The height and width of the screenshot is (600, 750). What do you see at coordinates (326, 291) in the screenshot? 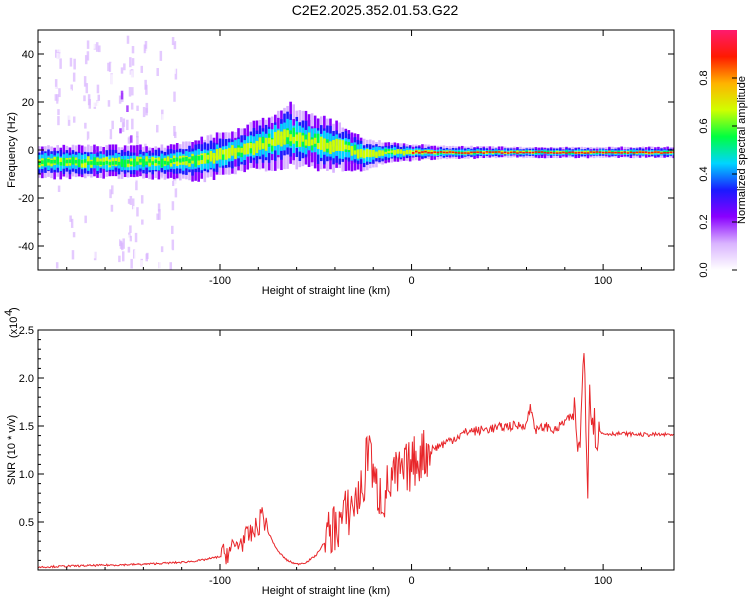
I see `x-axis-label: Height of straight line (km)` at bounding box center [326, 291].